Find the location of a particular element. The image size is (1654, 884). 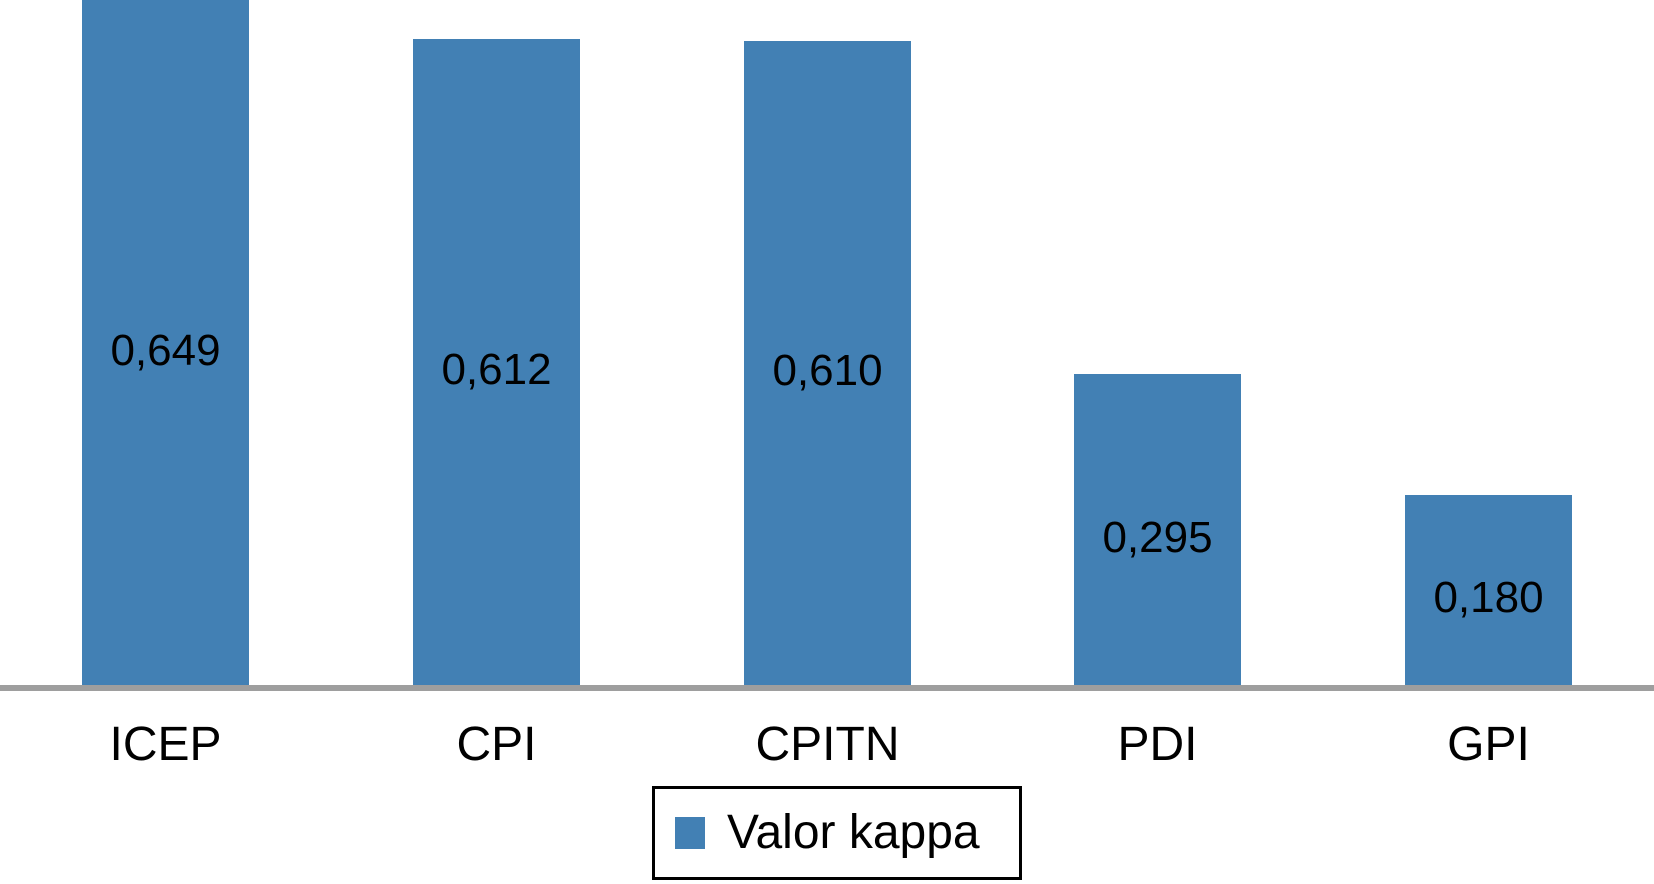

bar-value-label-cpi: 0,612 is located at coordinates (496, 369).